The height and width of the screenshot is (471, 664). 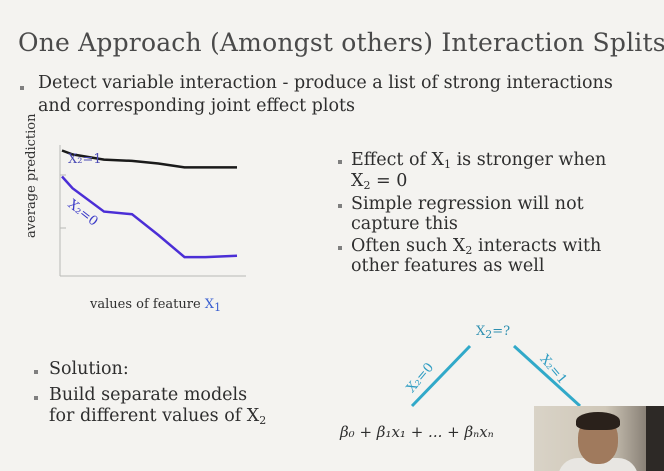 What do you see at coordinates (547, 376) in the screenshot?
I see `tree-edge-right` at bounding box center [547, 376].